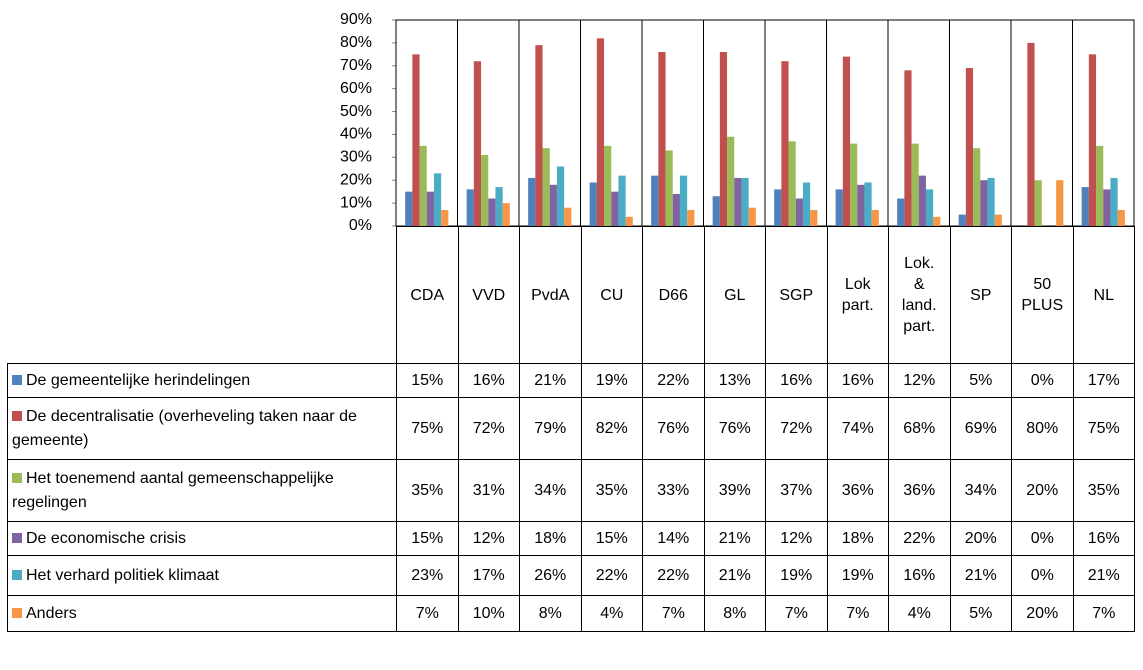 This screenshot has width=1143, height=670. Describe the element at coordinates (550, 428) in the screenshot. I see `value-label: 79%` at that location.